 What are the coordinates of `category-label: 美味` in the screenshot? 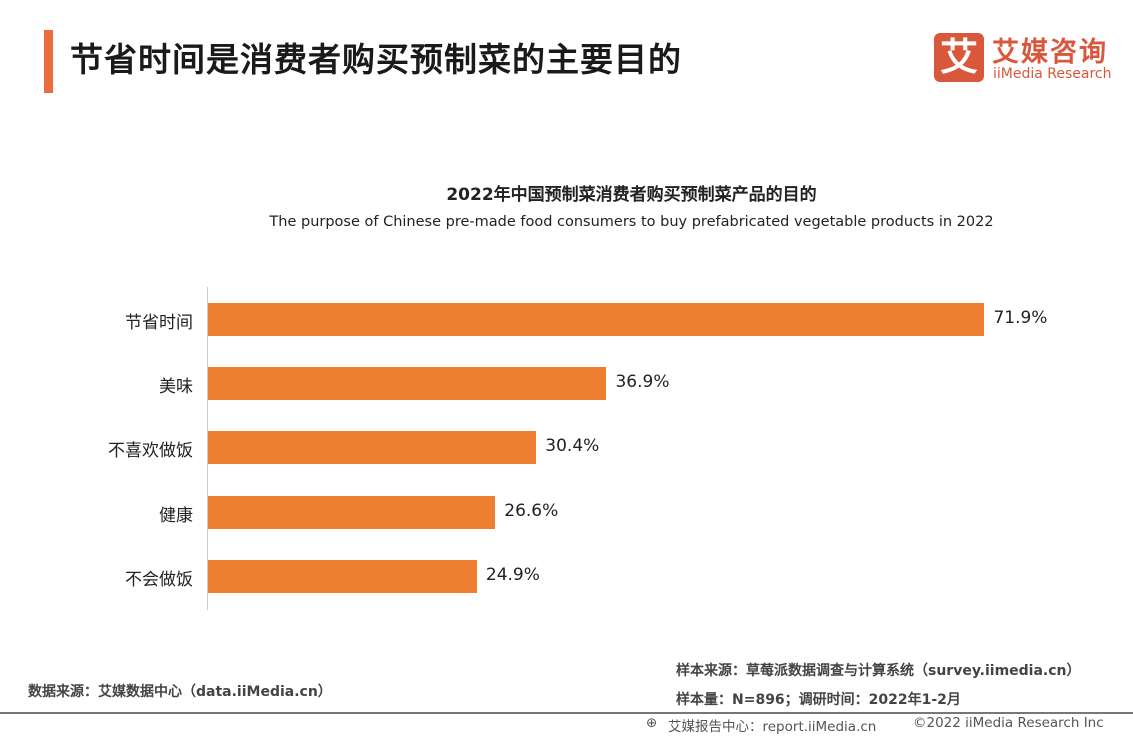 It's located at (176, 387).